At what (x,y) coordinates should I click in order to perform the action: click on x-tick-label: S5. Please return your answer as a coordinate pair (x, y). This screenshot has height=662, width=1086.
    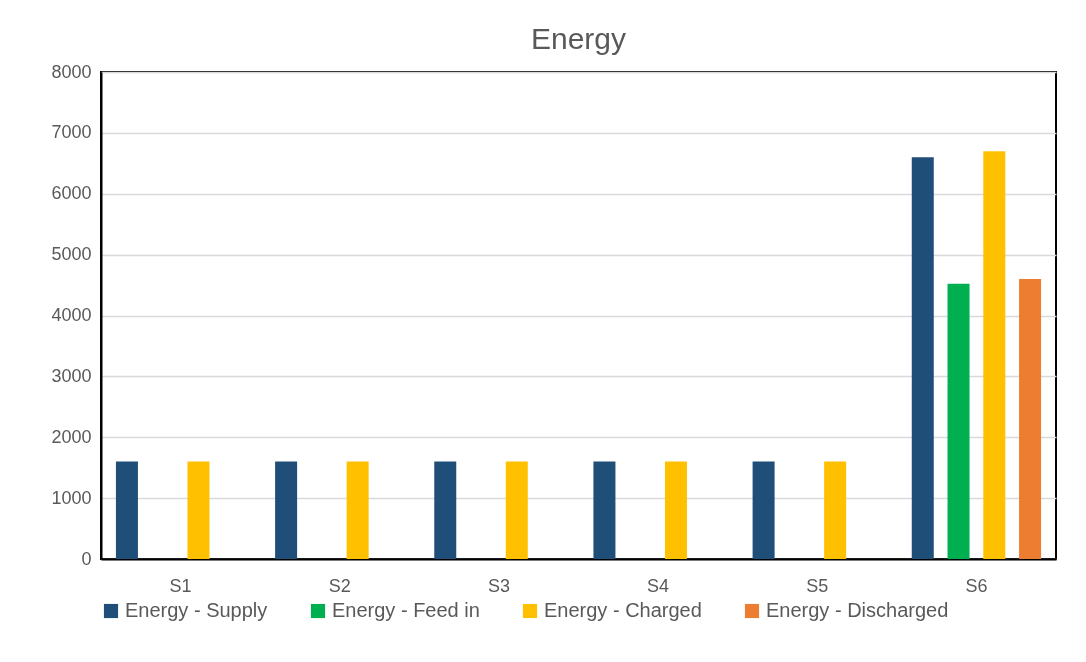
    Looking at the image, I should click on (817, 585).